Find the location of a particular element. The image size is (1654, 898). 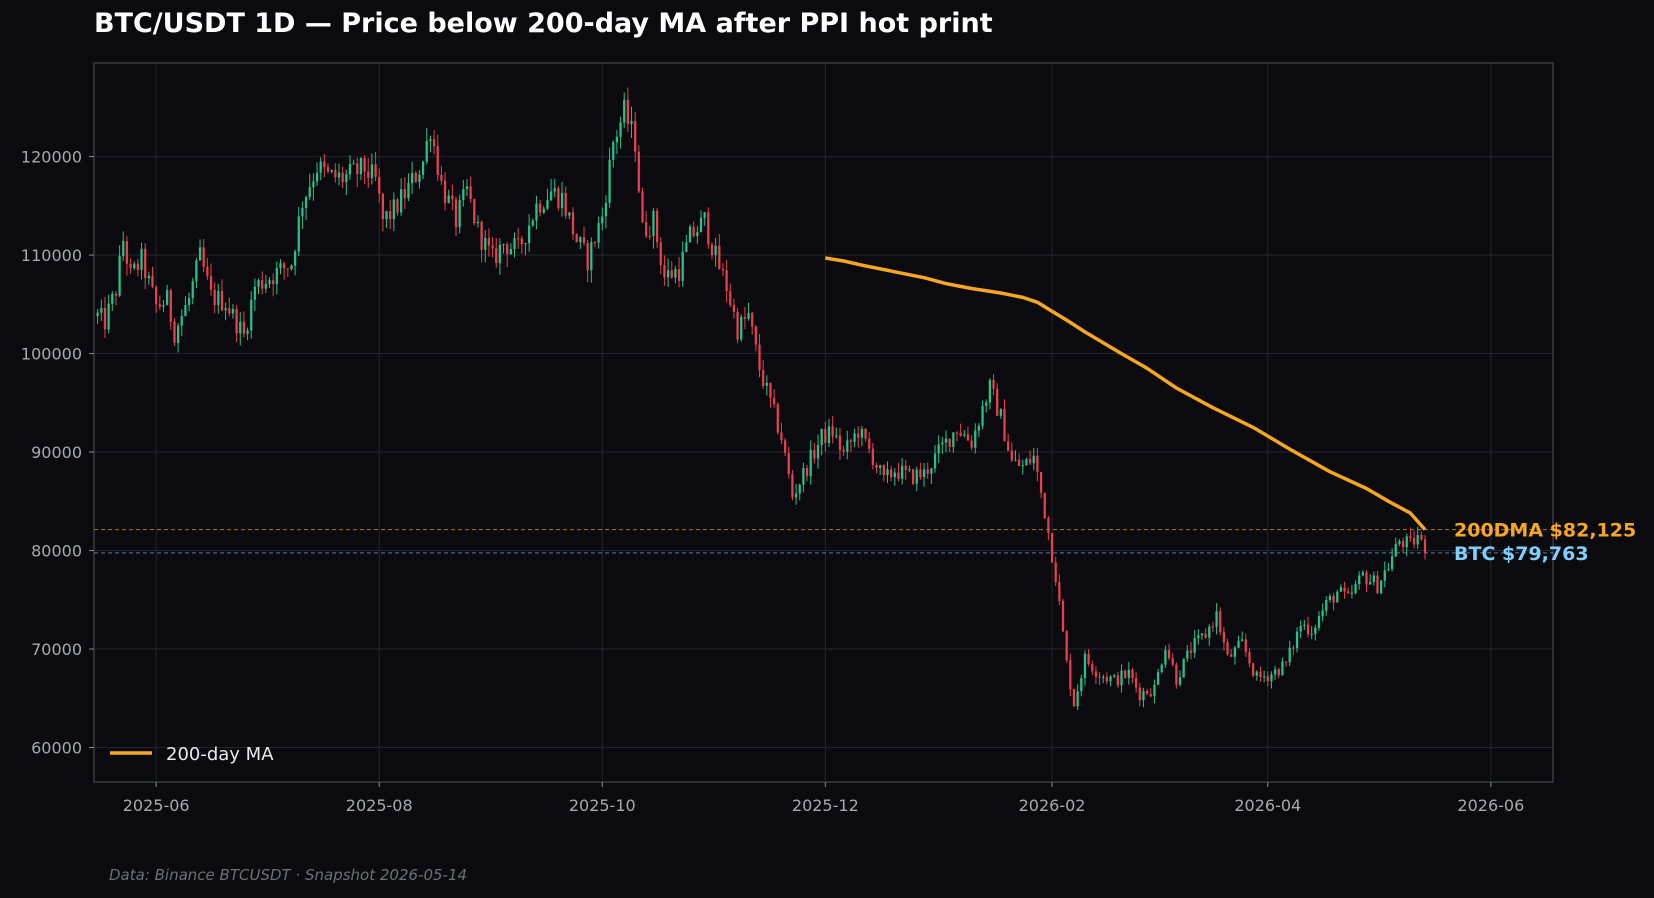

y-tick-label: 120000 is located at coordinates (51, 157).